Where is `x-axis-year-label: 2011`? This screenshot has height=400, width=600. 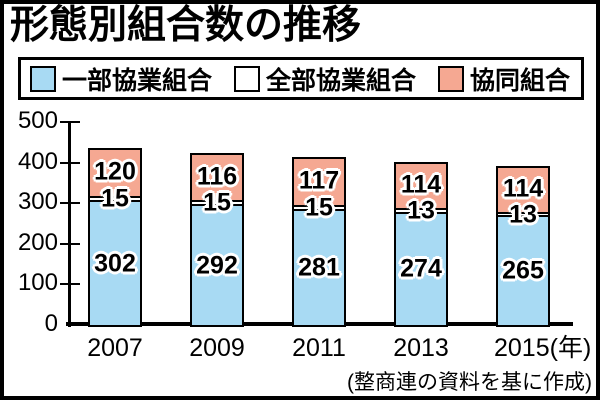
x-axis-year-label: 2011 is located at coordinates (319, 348).